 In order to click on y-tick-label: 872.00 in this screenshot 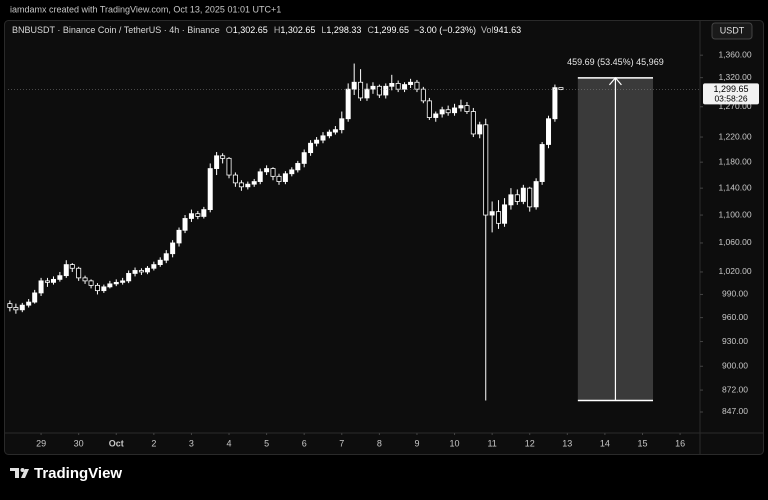, I will do `click(735, 389)`.